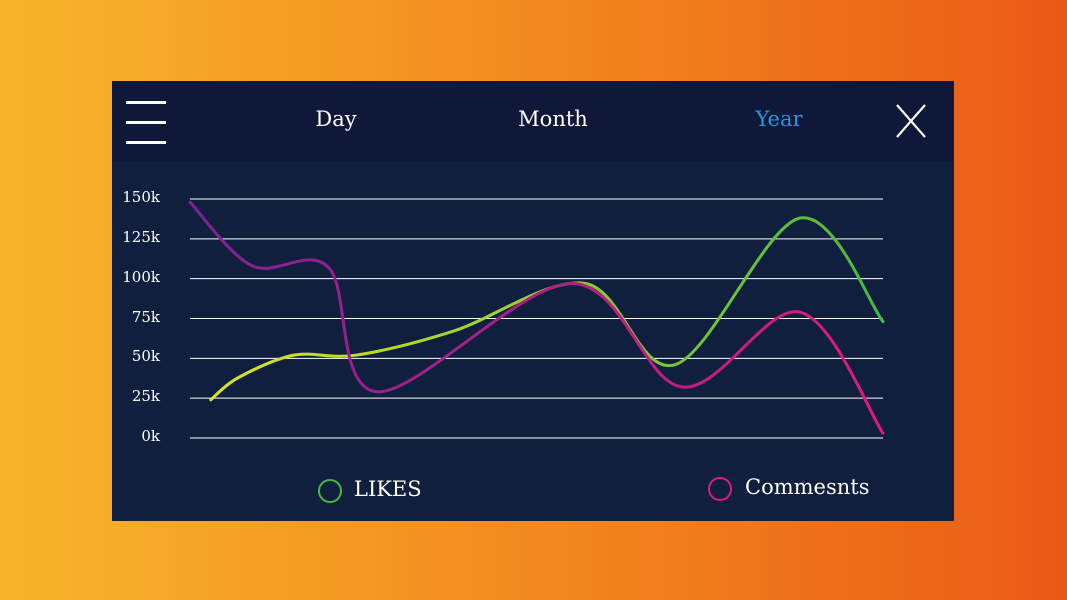  Describe the element at coordinates (145, 356) in the screenshot. I see `y-tick-label: 50k` at that location.